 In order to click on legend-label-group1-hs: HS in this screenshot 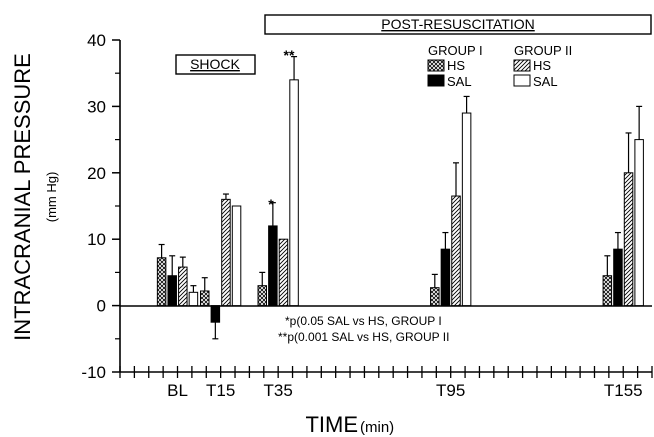, I will do `click(456, 65)`.